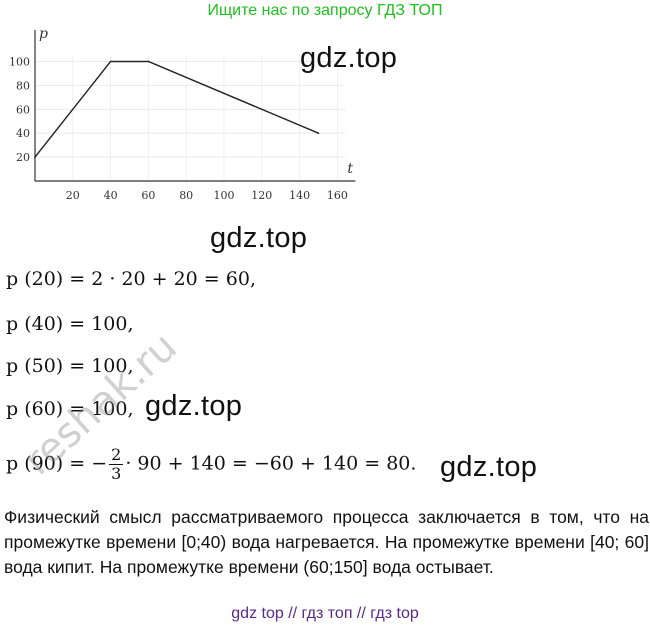  What do you see at coordinates (70, 366) in the screenshot?
I see `equation-3: p (50) = 100,` at bounding box center [70, 366].